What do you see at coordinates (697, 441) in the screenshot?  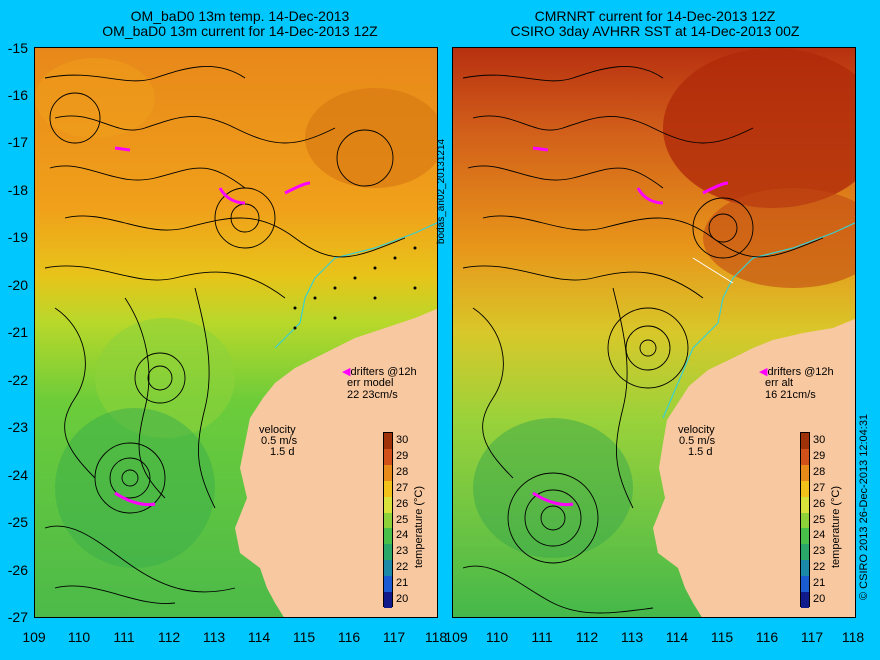 I see `right-velocity-scale: 0.5 m/s` at bounding box center [697, 441].